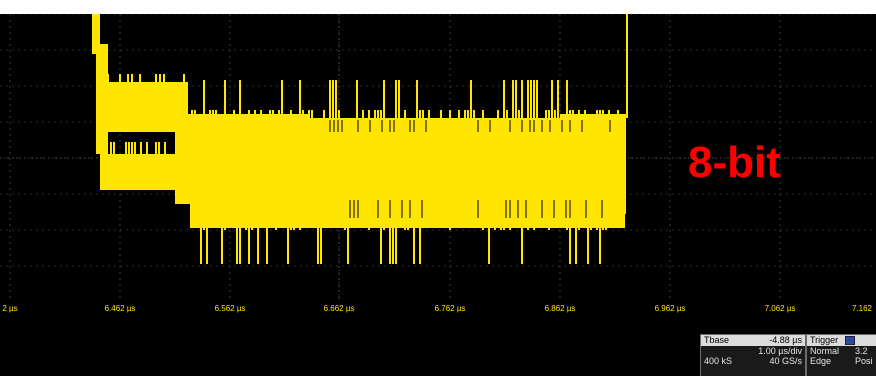  Describe the element at coordinates (718, 361) in the screenshot. I see `timebase-samples: 400 kS` at that location.